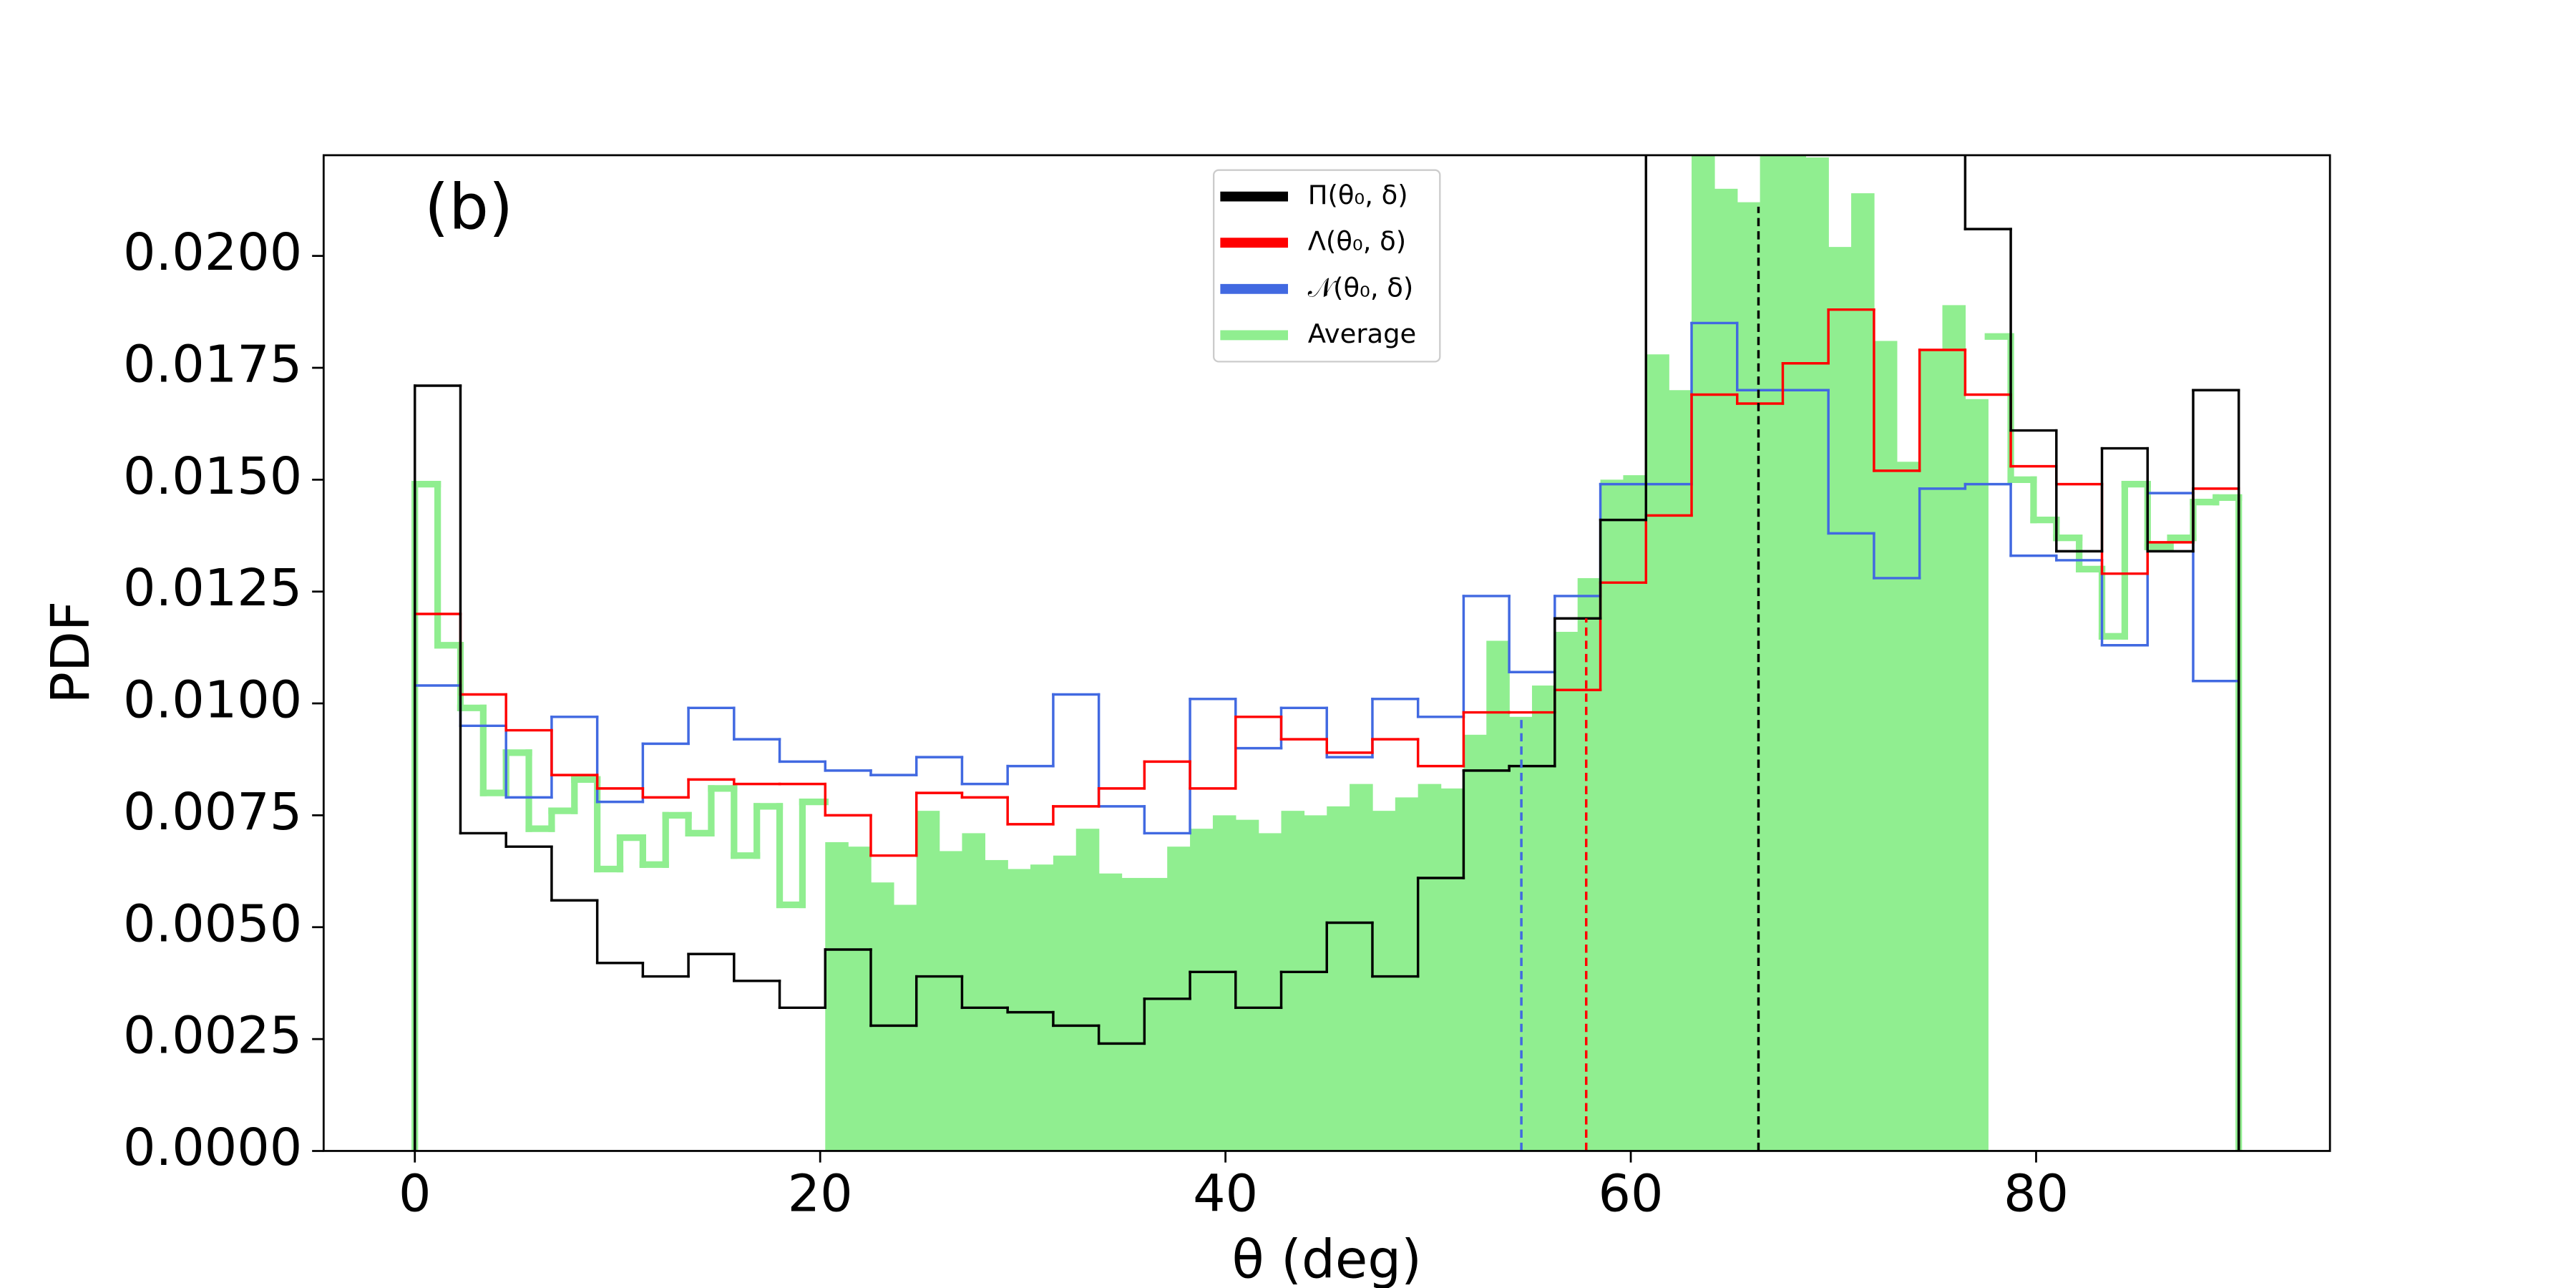 Image resolution: width=2576 pixels, height=1288 pixels. I want to click on legend-box, so click(1326, 266).